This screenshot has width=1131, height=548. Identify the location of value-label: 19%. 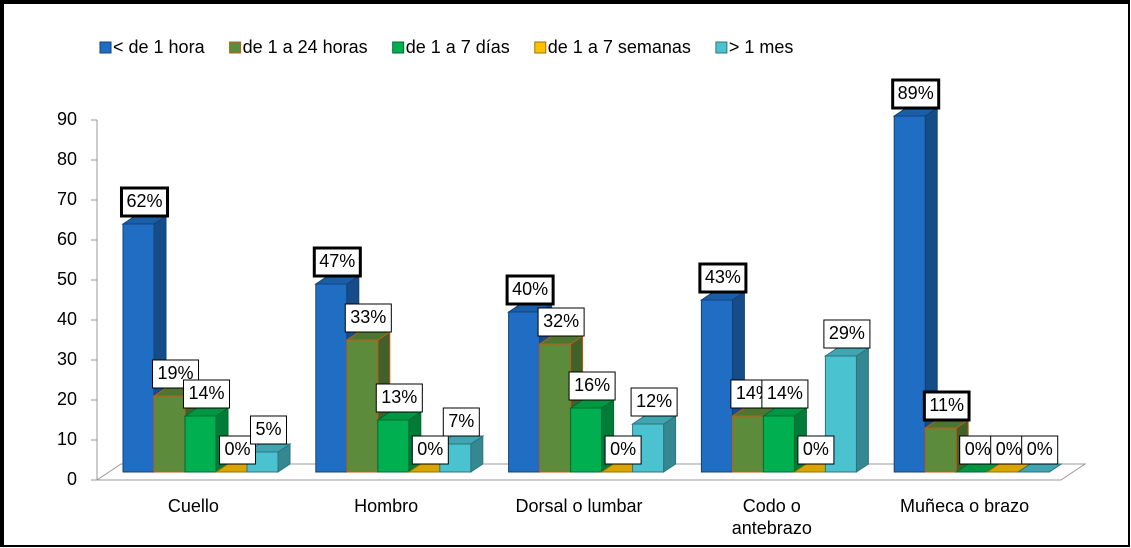
(175, 373).